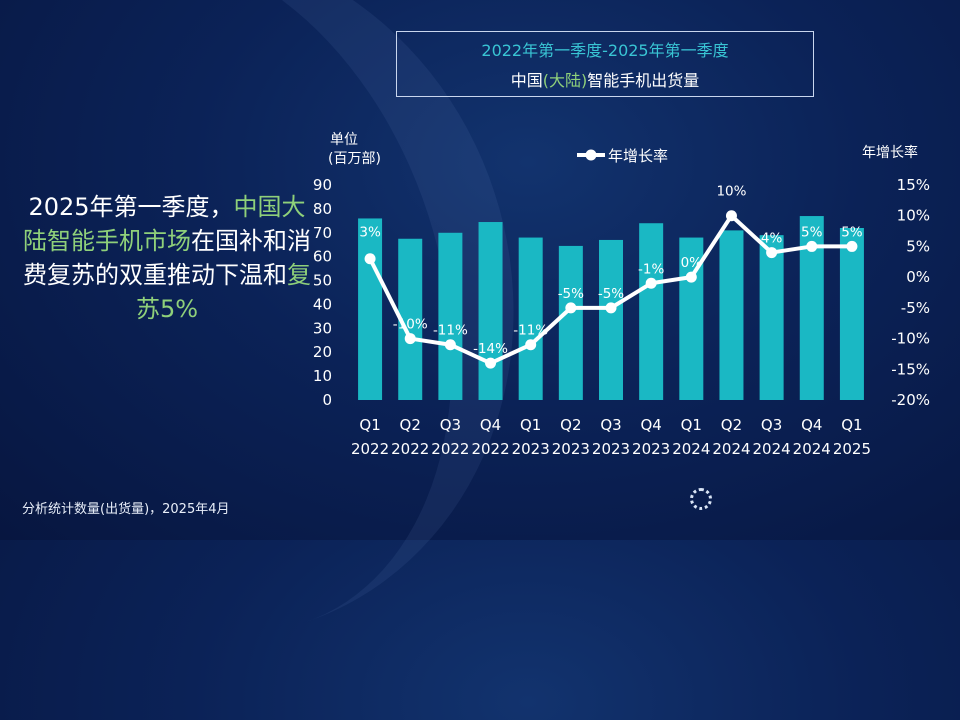 This screenshot has width=960, height=720. Describe the element at coordinates (910, 339) in the screenshot. I see `y2-tick-label-5: -10%` at that location.